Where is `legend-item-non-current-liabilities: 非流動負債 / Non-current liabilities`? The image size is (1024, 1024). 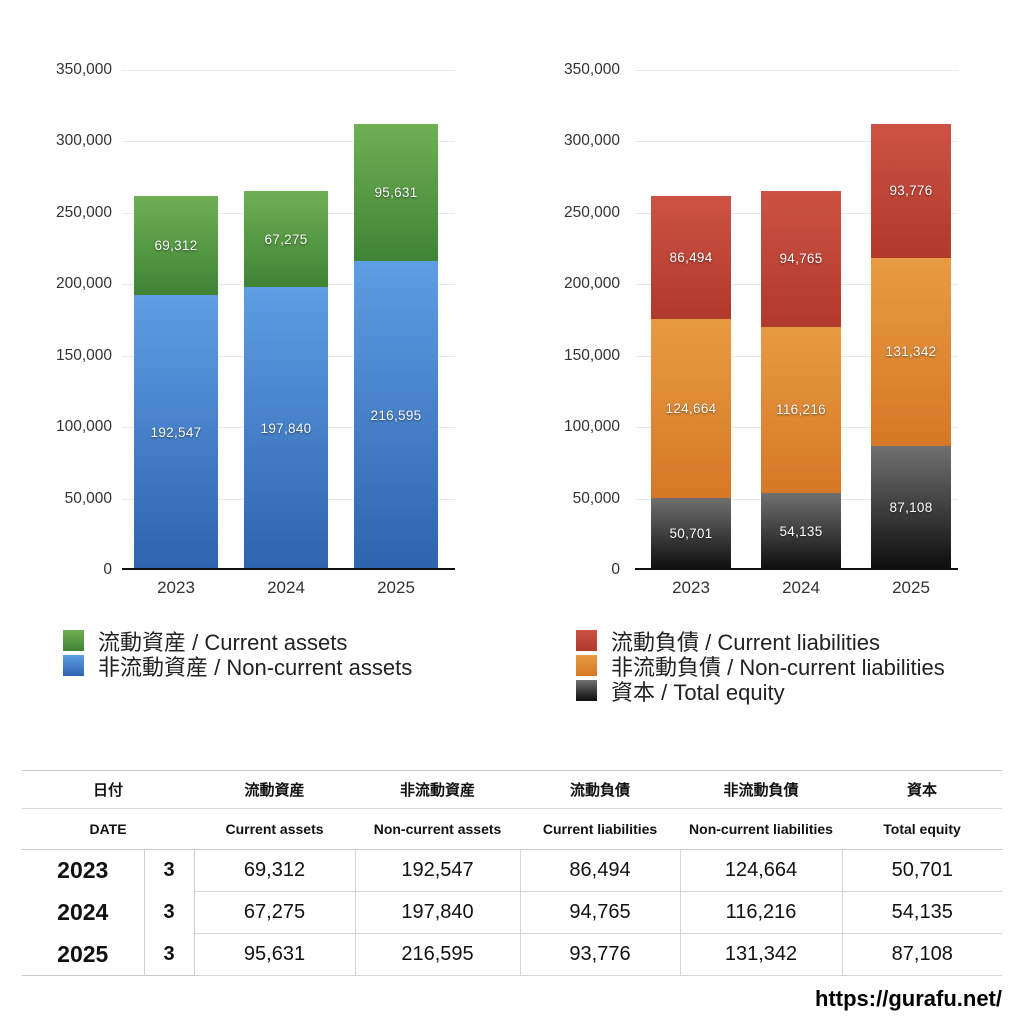 legend-item-non-current-liabilities: 非流動負債 / Non-current liabilities is located at coordinates (760, 666).